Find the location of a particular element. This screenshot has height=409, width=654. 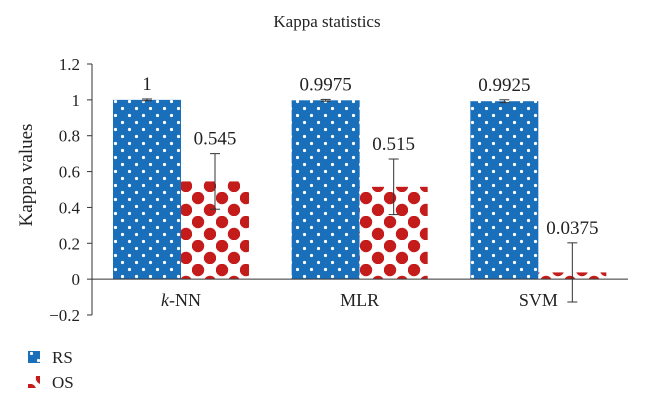

y-tick-label: 0.4 is located at coordinates (70, 207).